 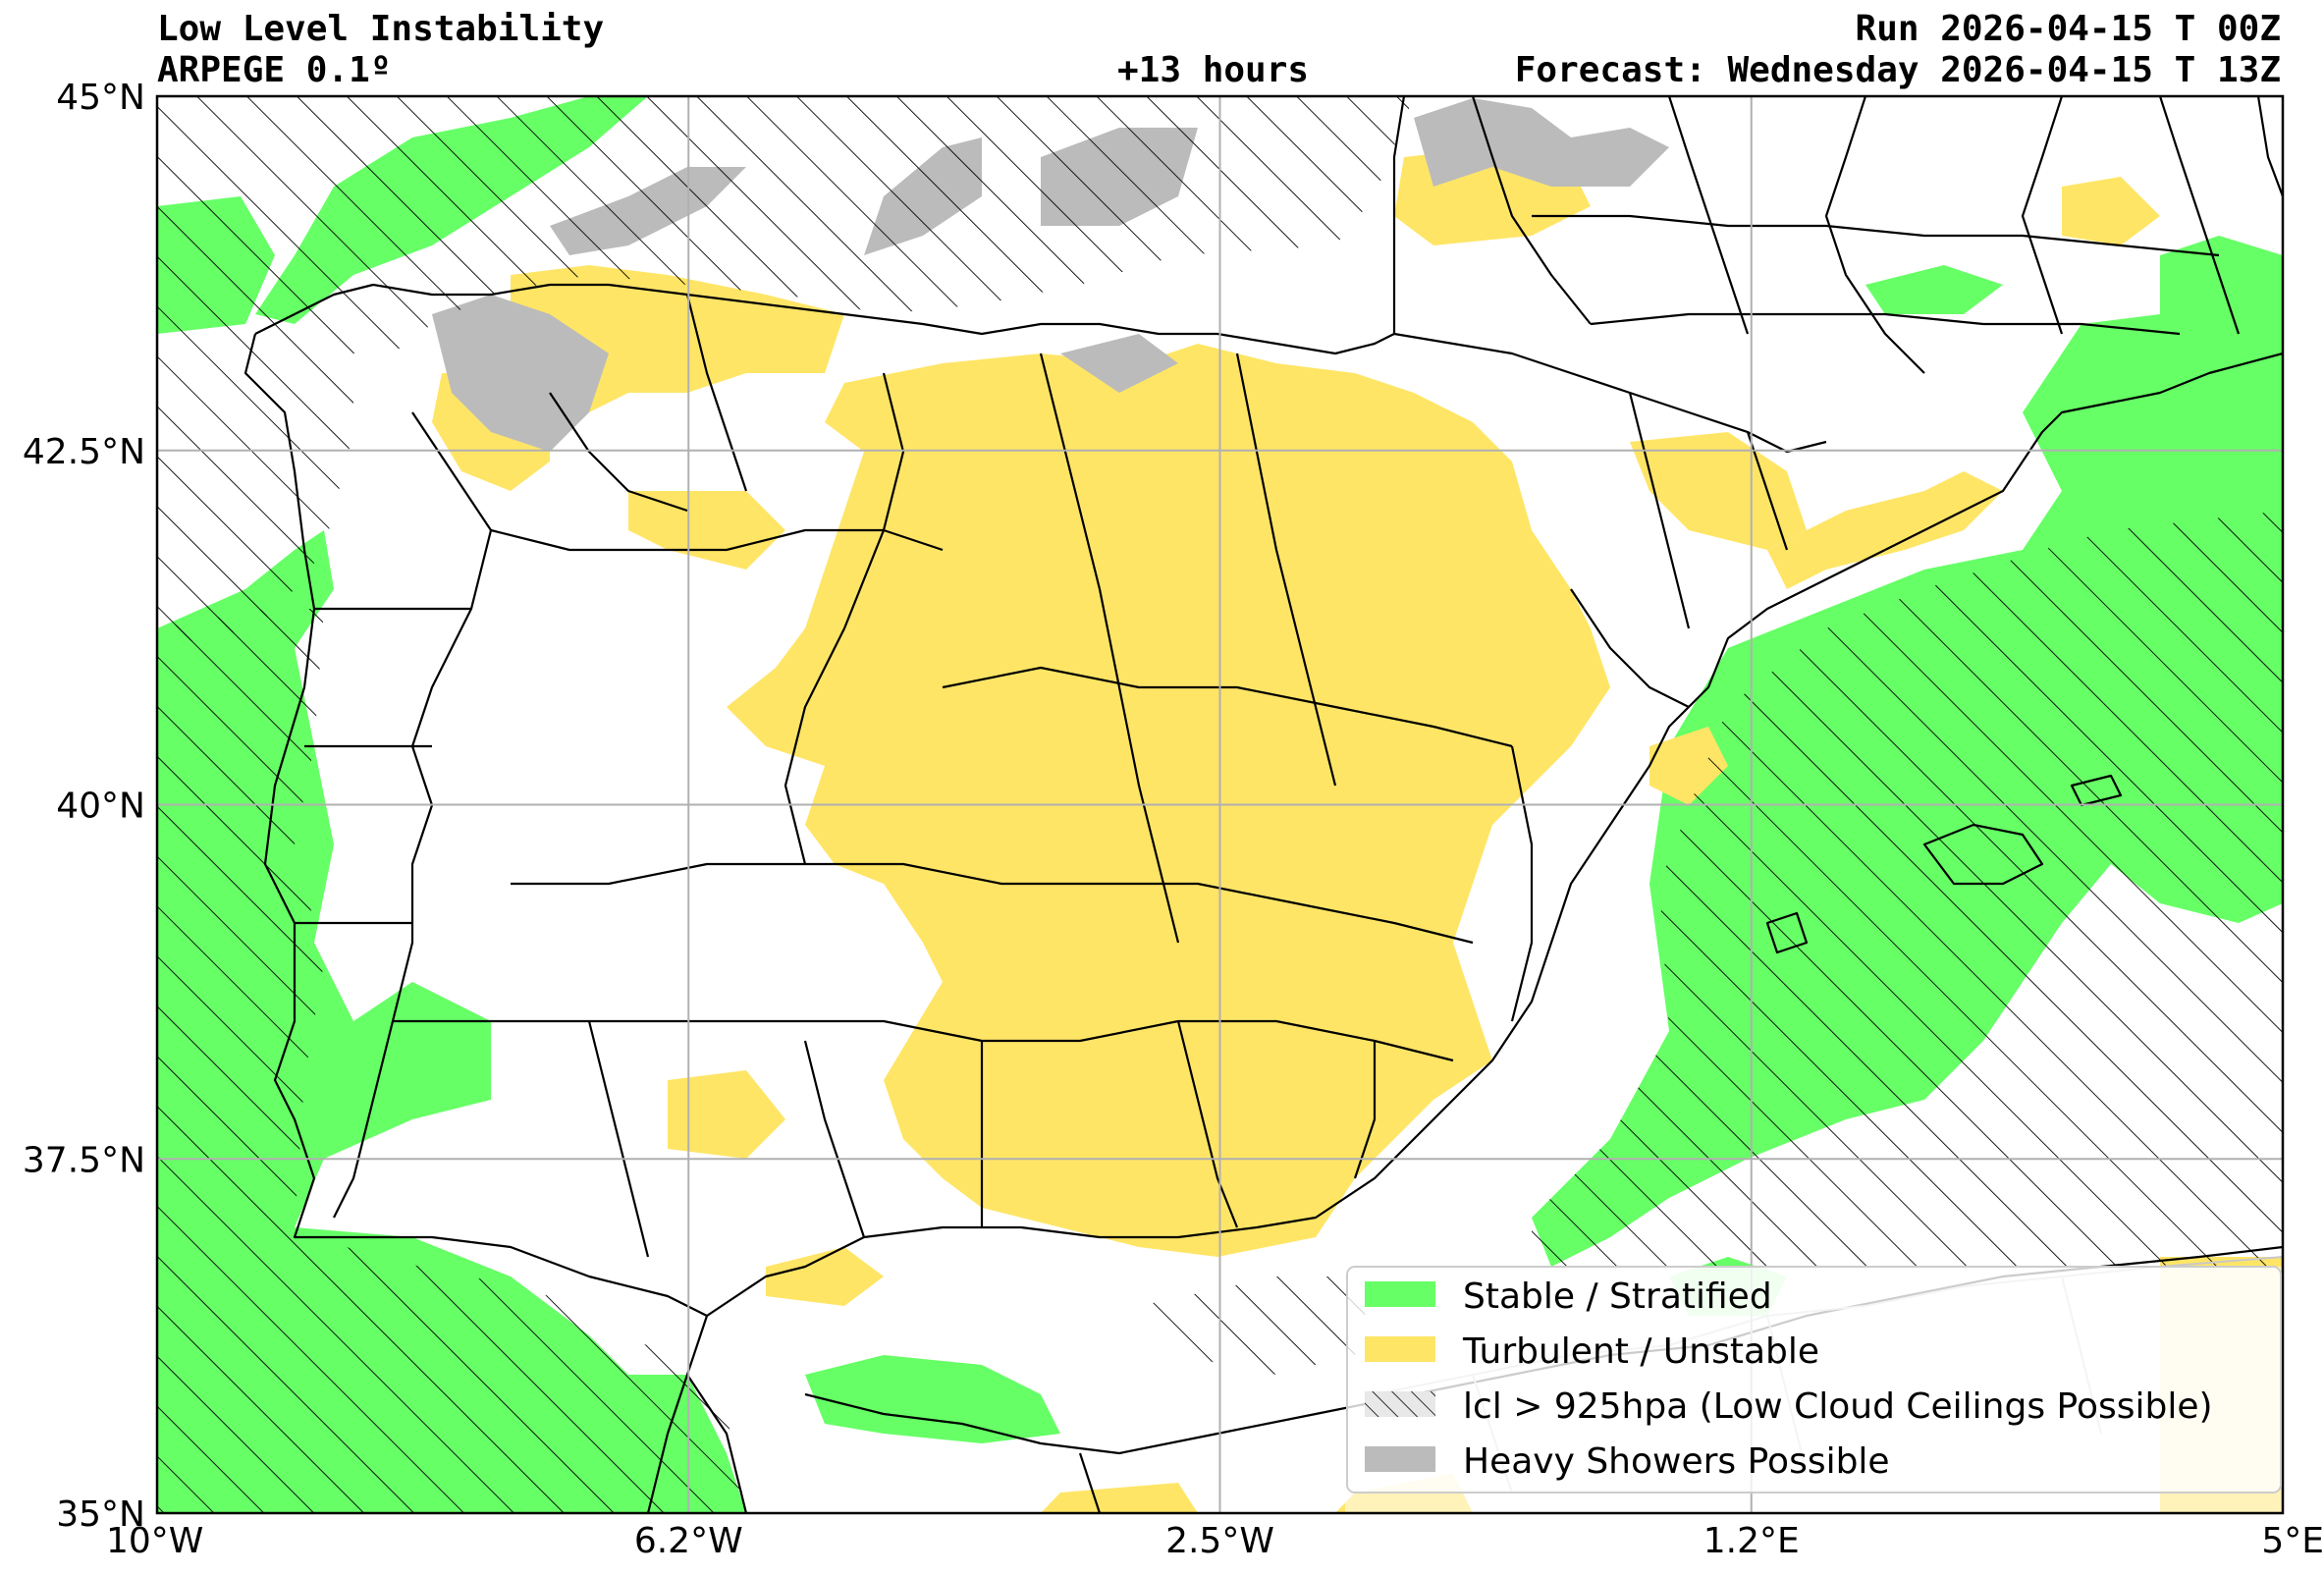 What do you see at coordinates (1400, 1294) in the screenshot?
I see `legend-swatch-stable` at bounding box center [1400, 1294].